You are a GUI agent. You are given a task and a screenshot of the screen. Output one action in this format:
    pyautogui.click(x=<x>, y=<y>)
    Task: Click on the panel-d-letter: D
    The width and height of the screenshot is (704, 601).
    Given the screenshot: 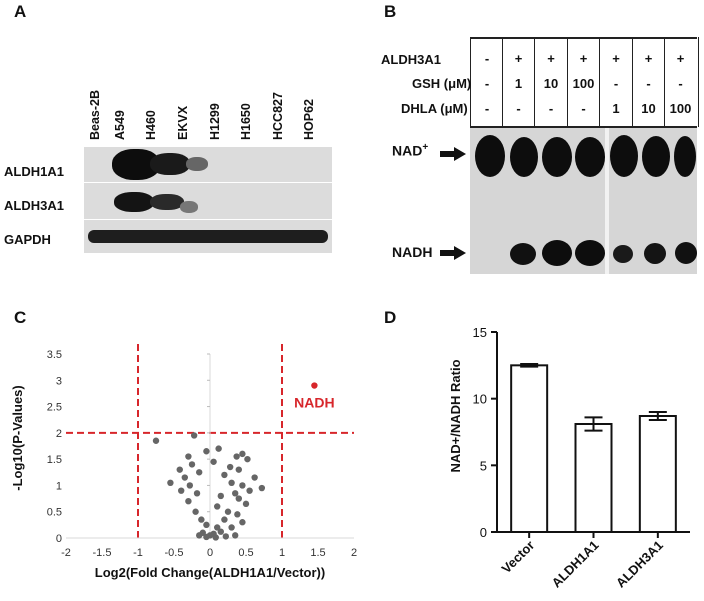 What is the action you would take?
    pyautogui.click(x=390, y=317)
    